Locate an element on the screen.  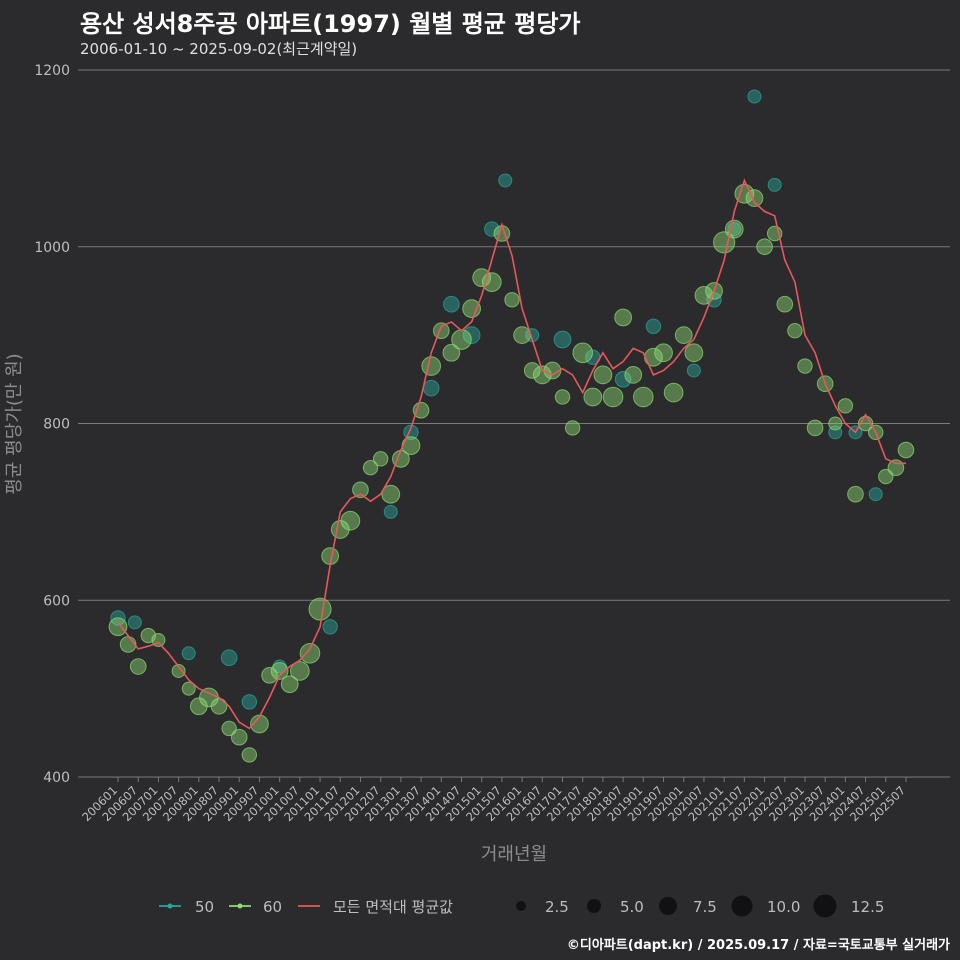
chart-subtitle: 2006-01-10 ~ 2025-09-02(최근계약일) is located at coordinates (219, 49).